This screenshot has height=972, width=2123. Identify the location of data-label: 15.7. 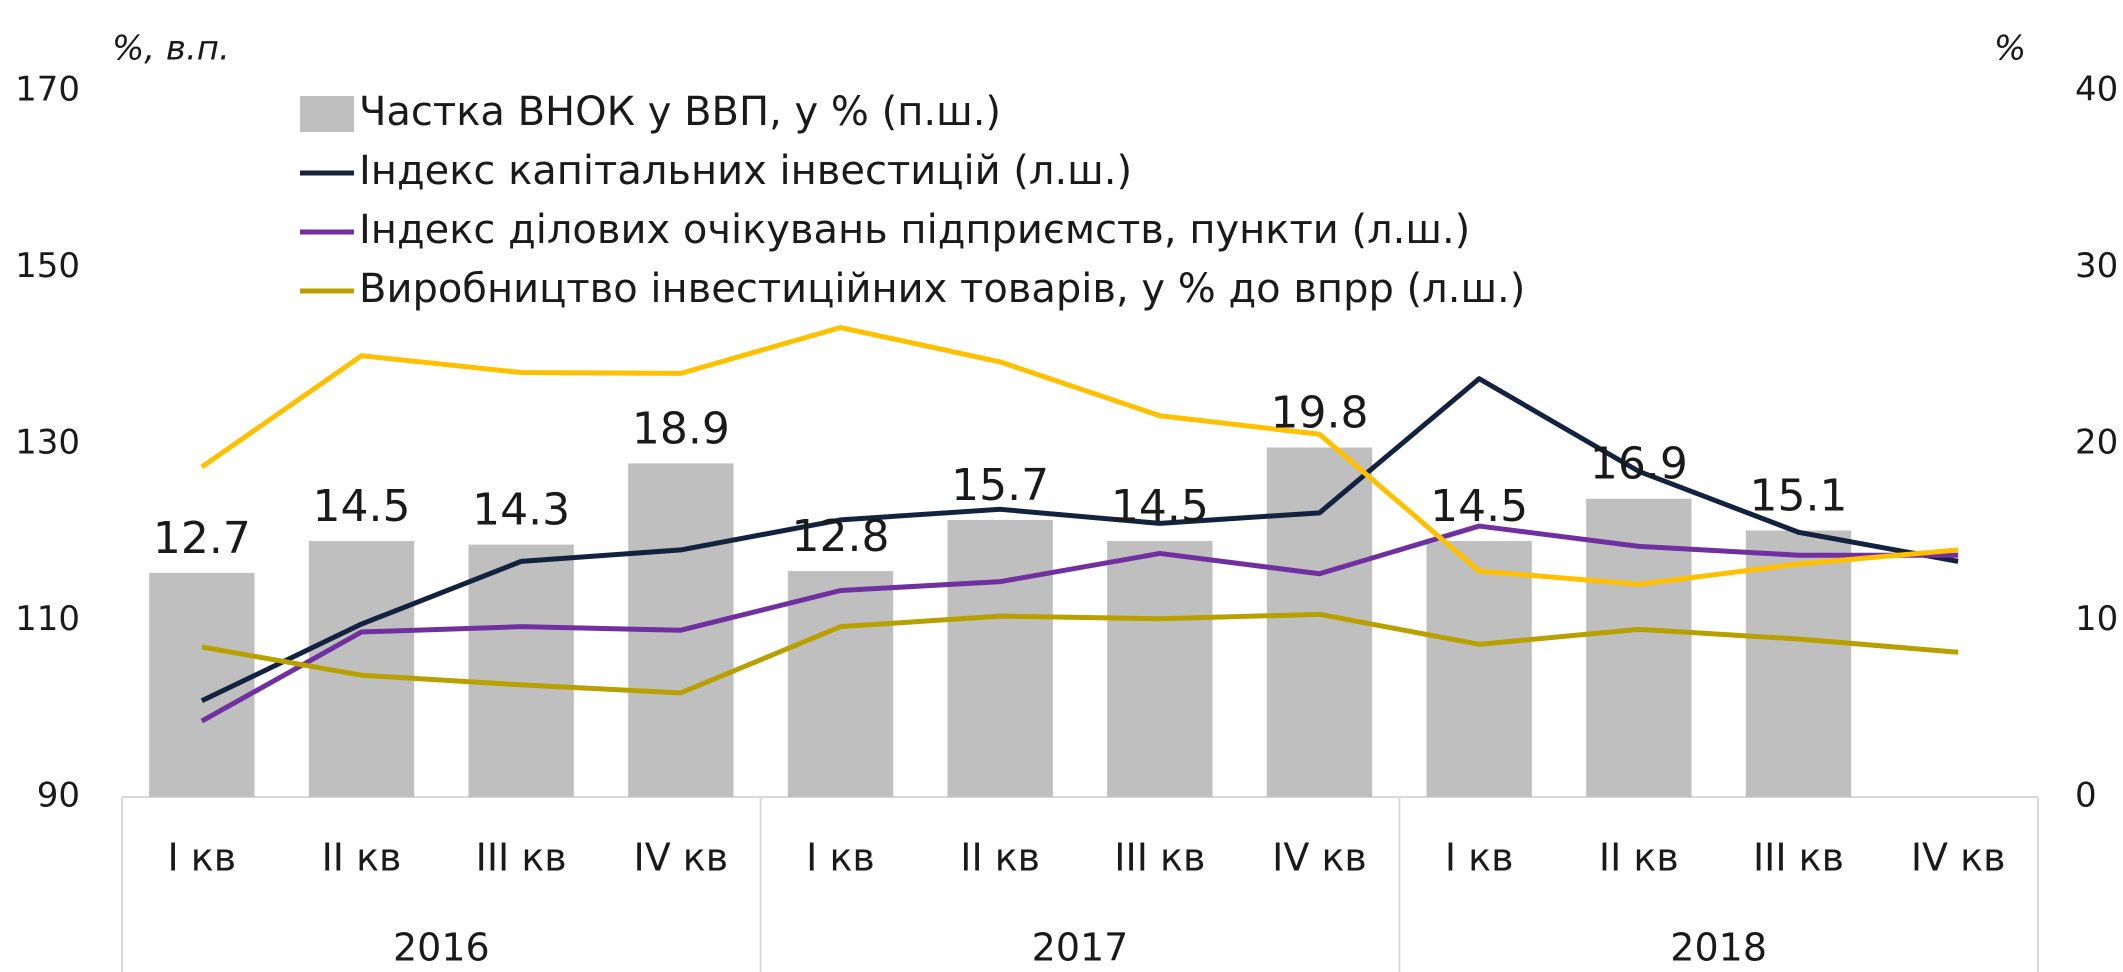
(1000, 485).